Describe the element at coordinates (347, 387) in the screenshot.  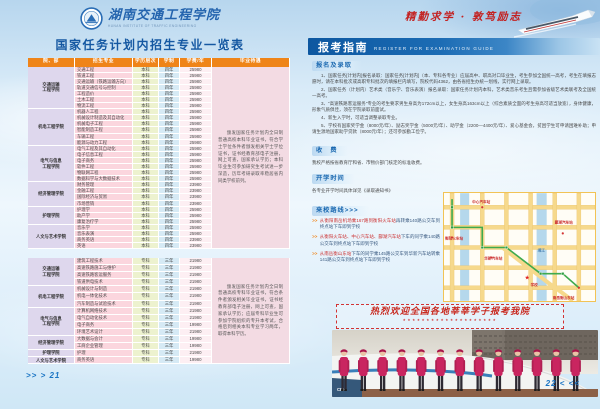
I see `second-train` at that location.